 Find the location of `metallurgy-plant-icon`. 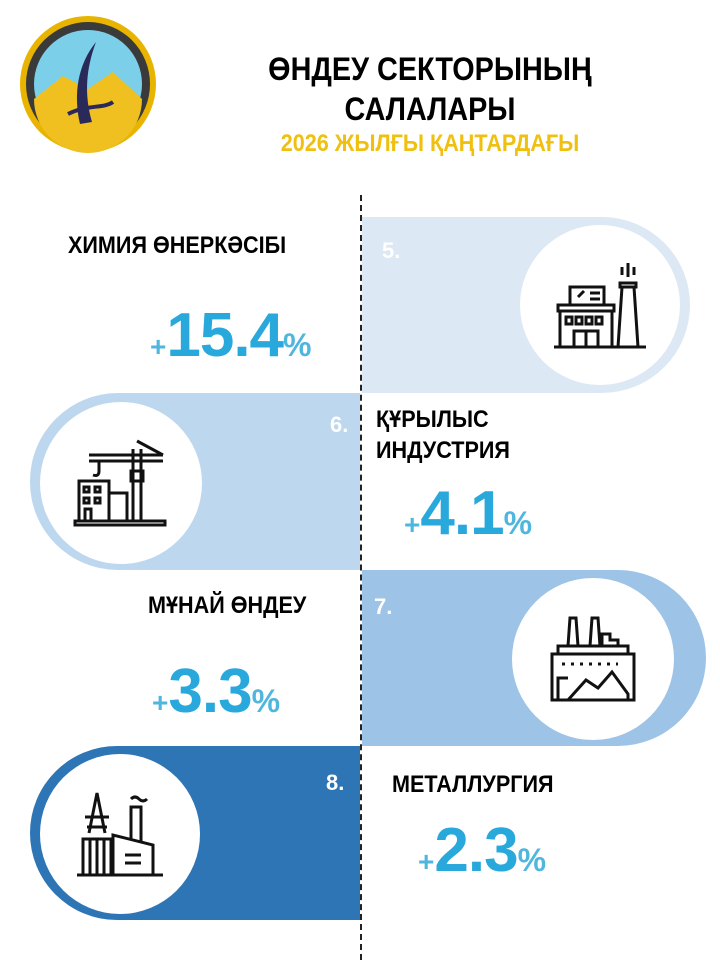

metallurgy-plant-icon is located at coordinates (120, 834).